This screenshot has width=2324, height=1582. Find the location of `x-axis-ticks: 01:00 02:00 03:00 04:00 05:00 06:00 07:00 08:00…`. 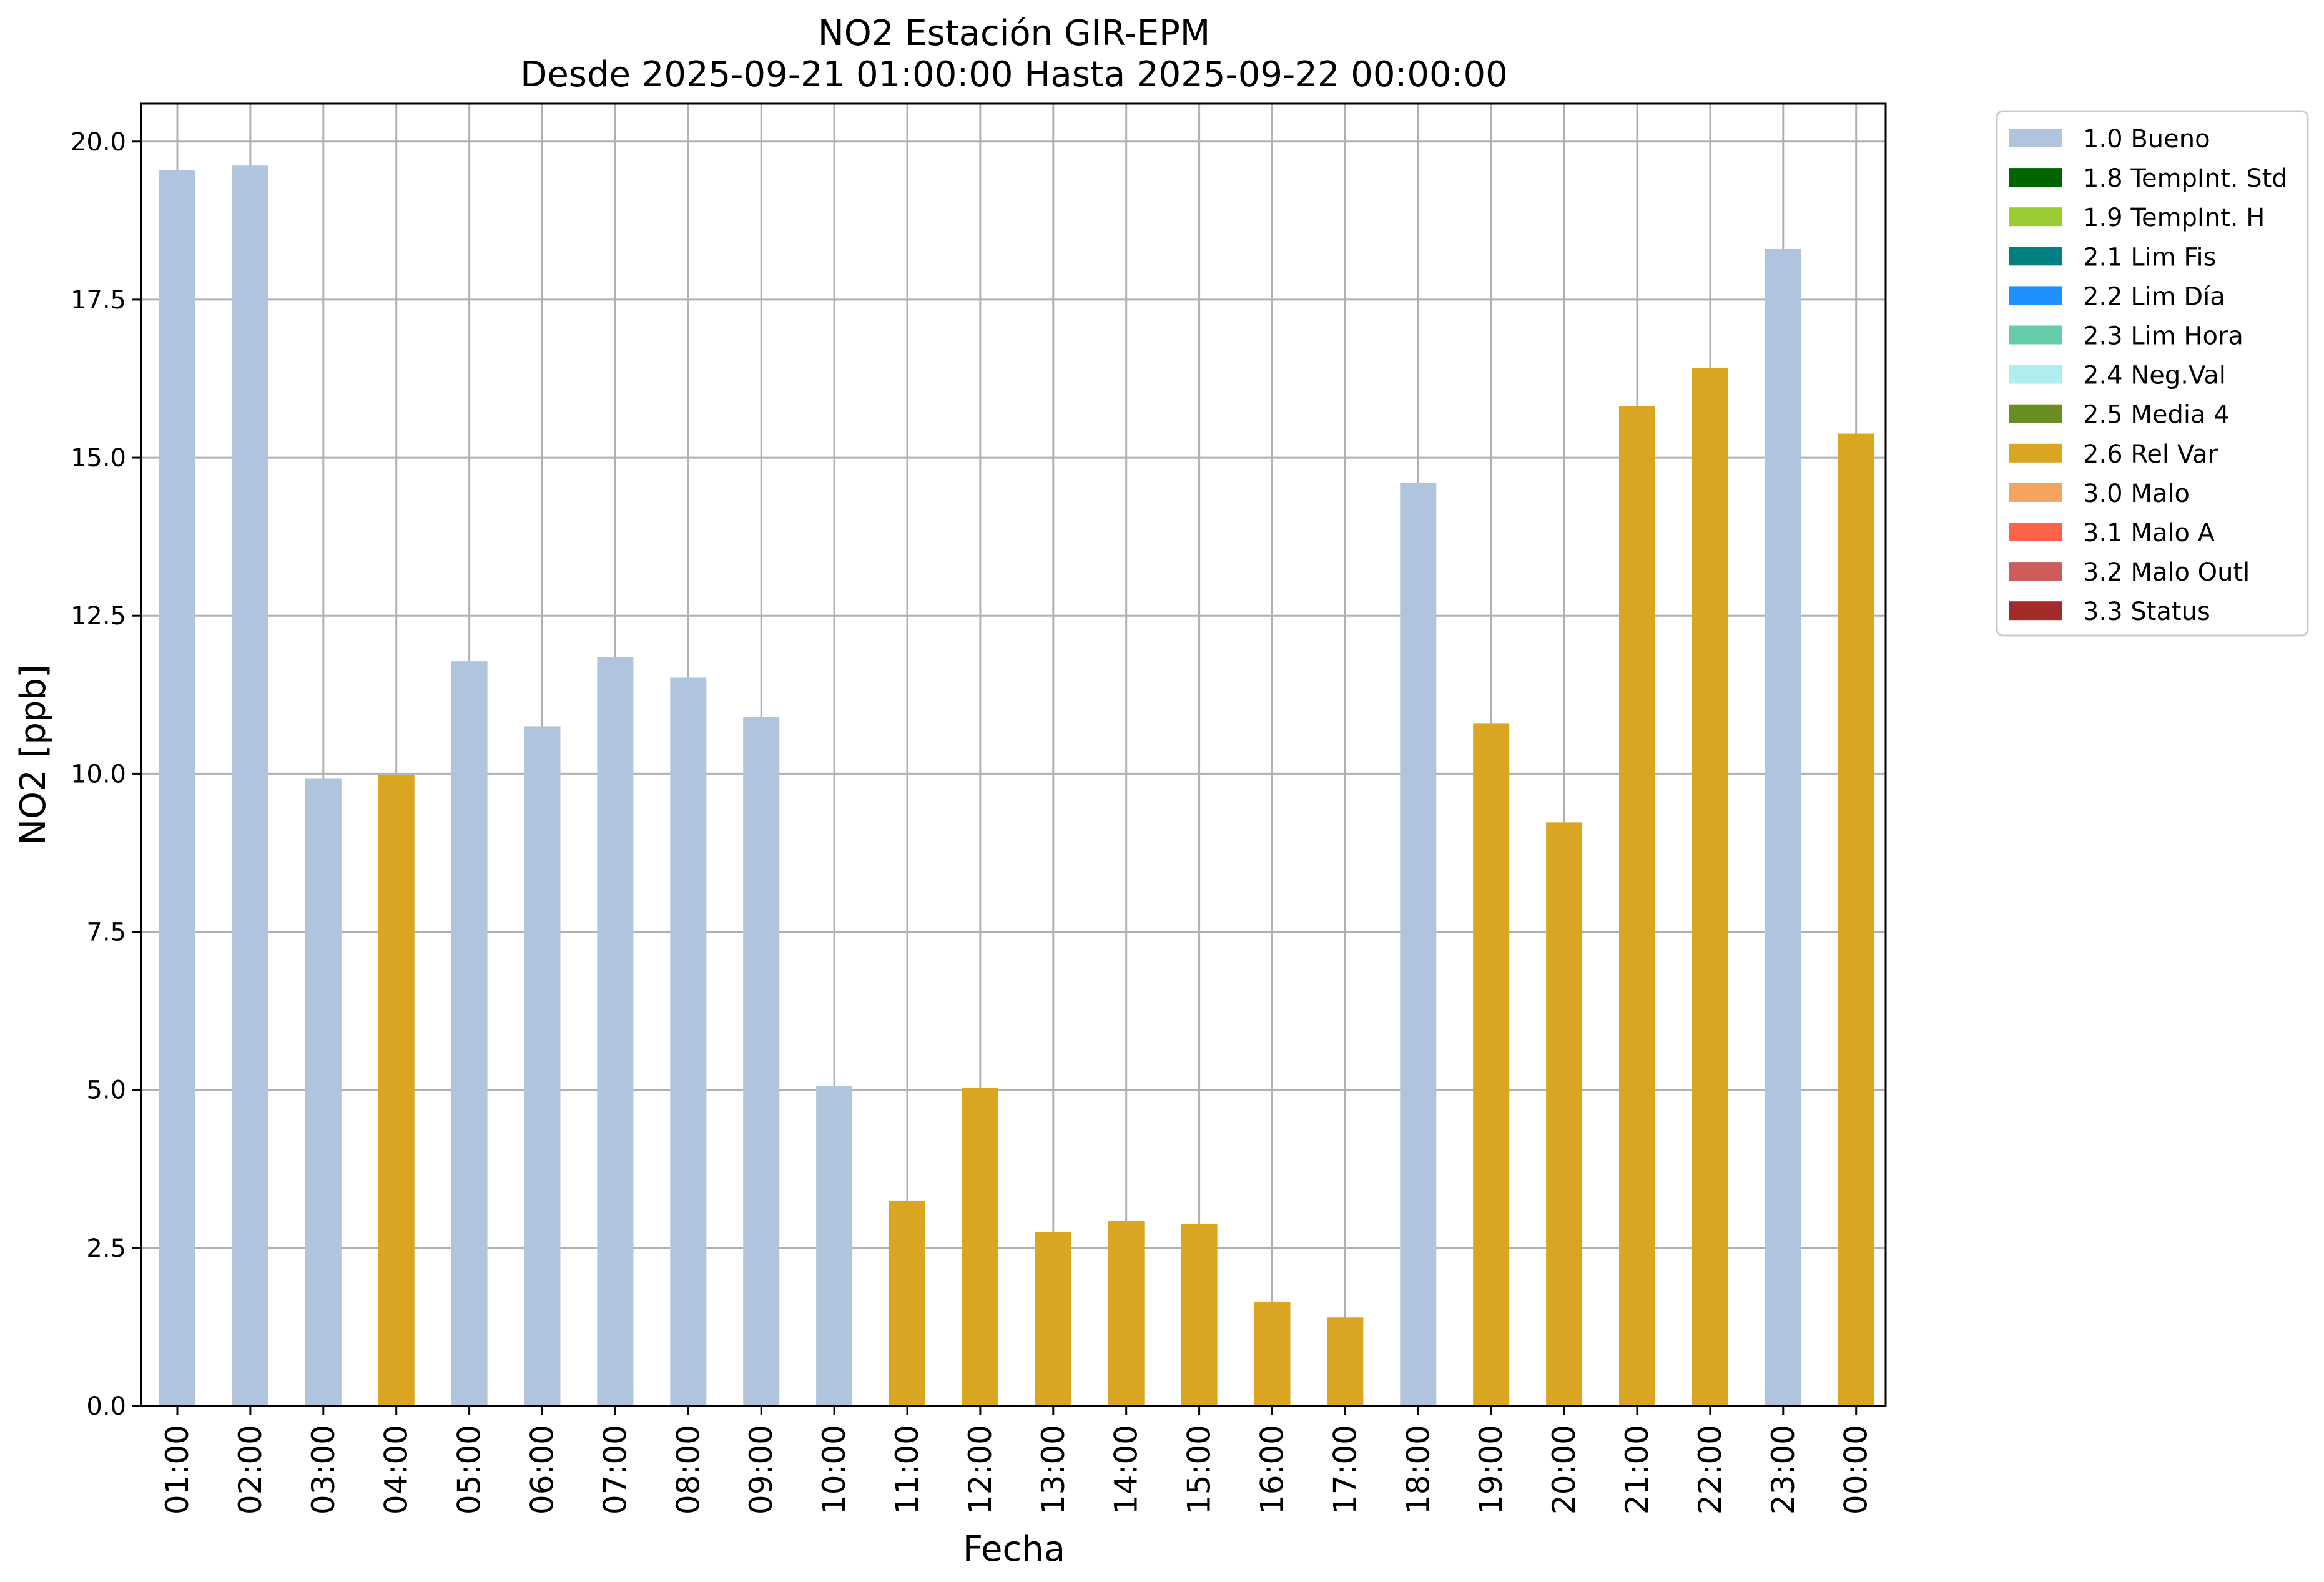

x-axis-ticks: 01:00 02:00 03:00 04:00 05:00 06:00 07:00 08:00… is located at coordinates (1016, 1460).